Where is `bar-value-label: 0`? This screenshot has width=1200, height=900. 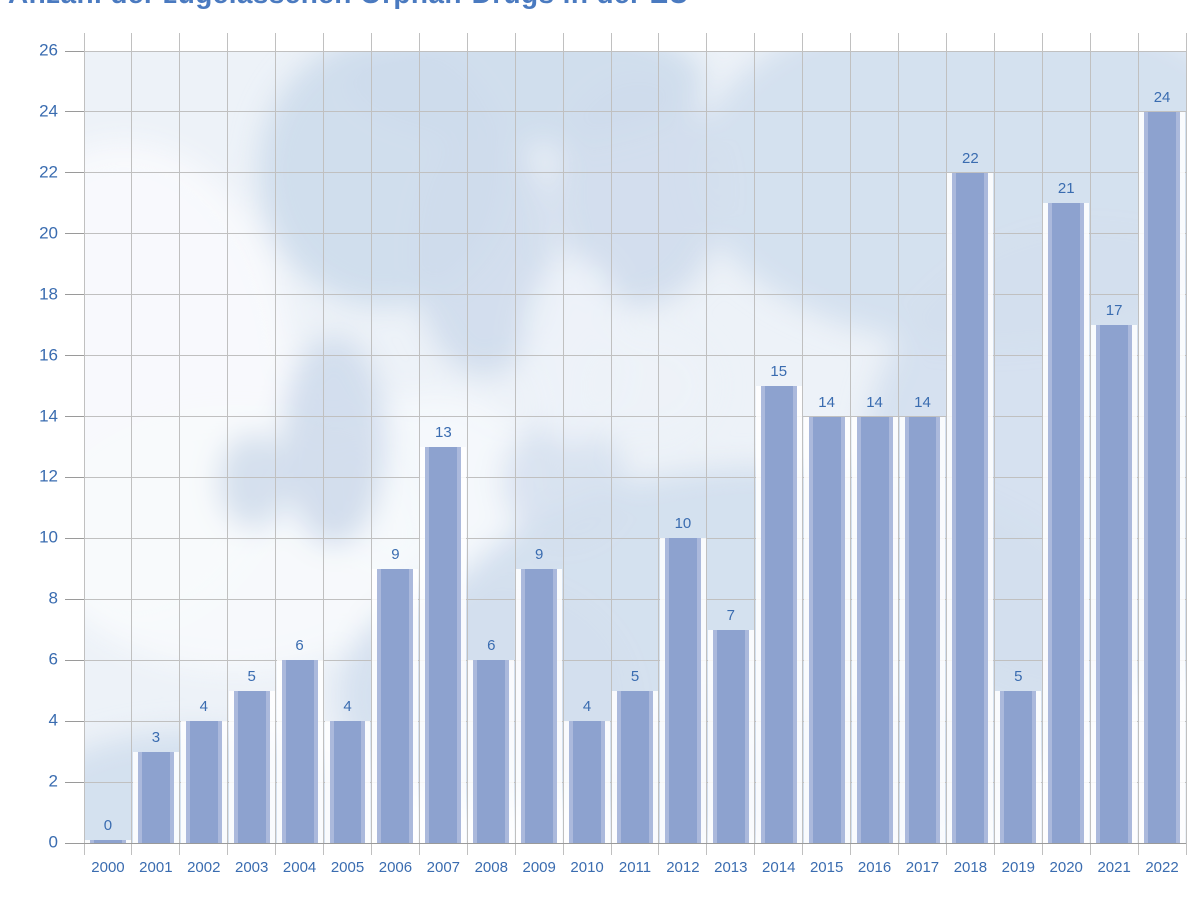
bar-value-label: 0 is located at coordinates (108, 825).